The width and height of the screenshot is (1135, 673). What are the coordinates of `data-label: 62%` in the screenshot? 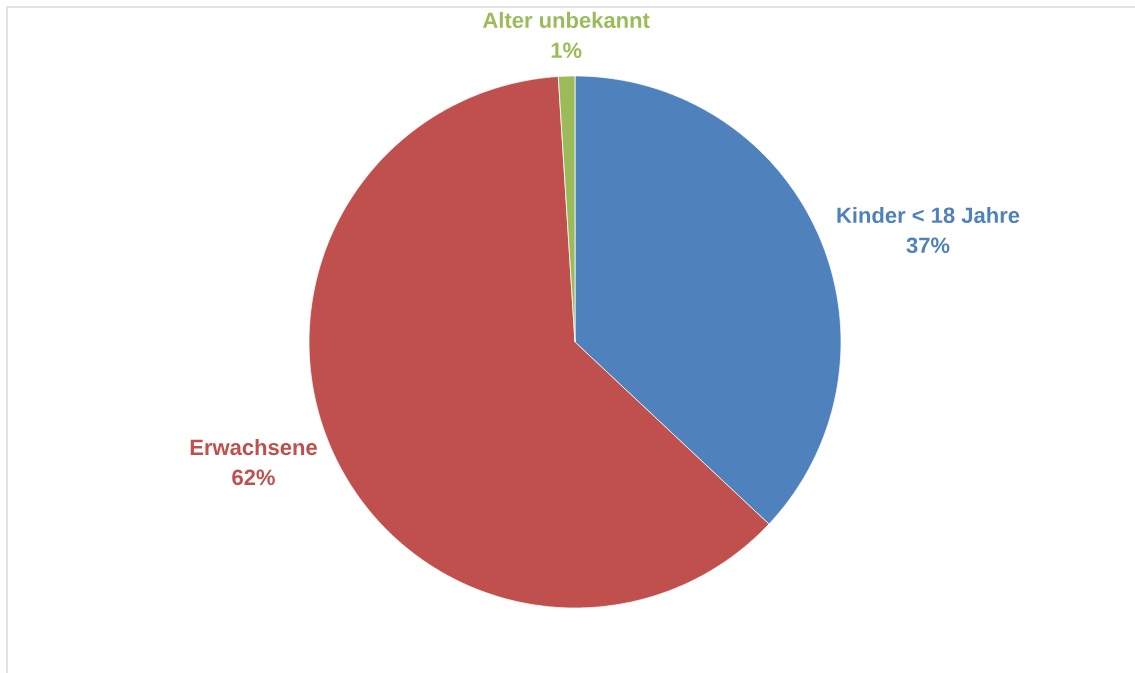 It's located at (253, 477).